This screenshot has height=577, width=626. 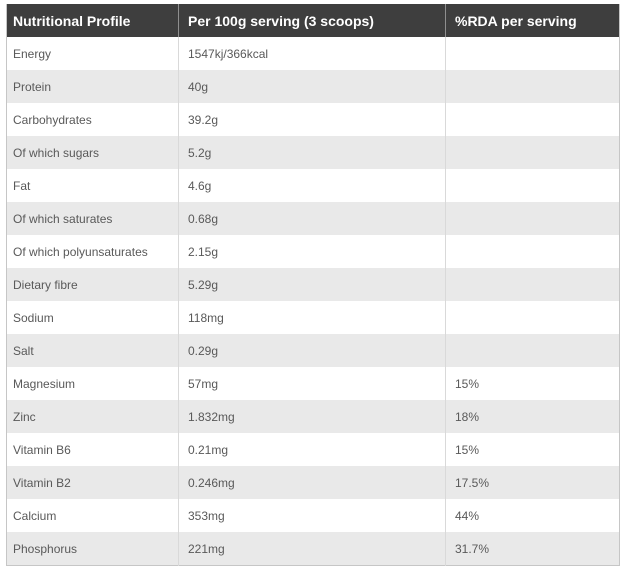 I want to click on table-row-sugars: Of which sugars 5.2g, so click(x=313, y=152).